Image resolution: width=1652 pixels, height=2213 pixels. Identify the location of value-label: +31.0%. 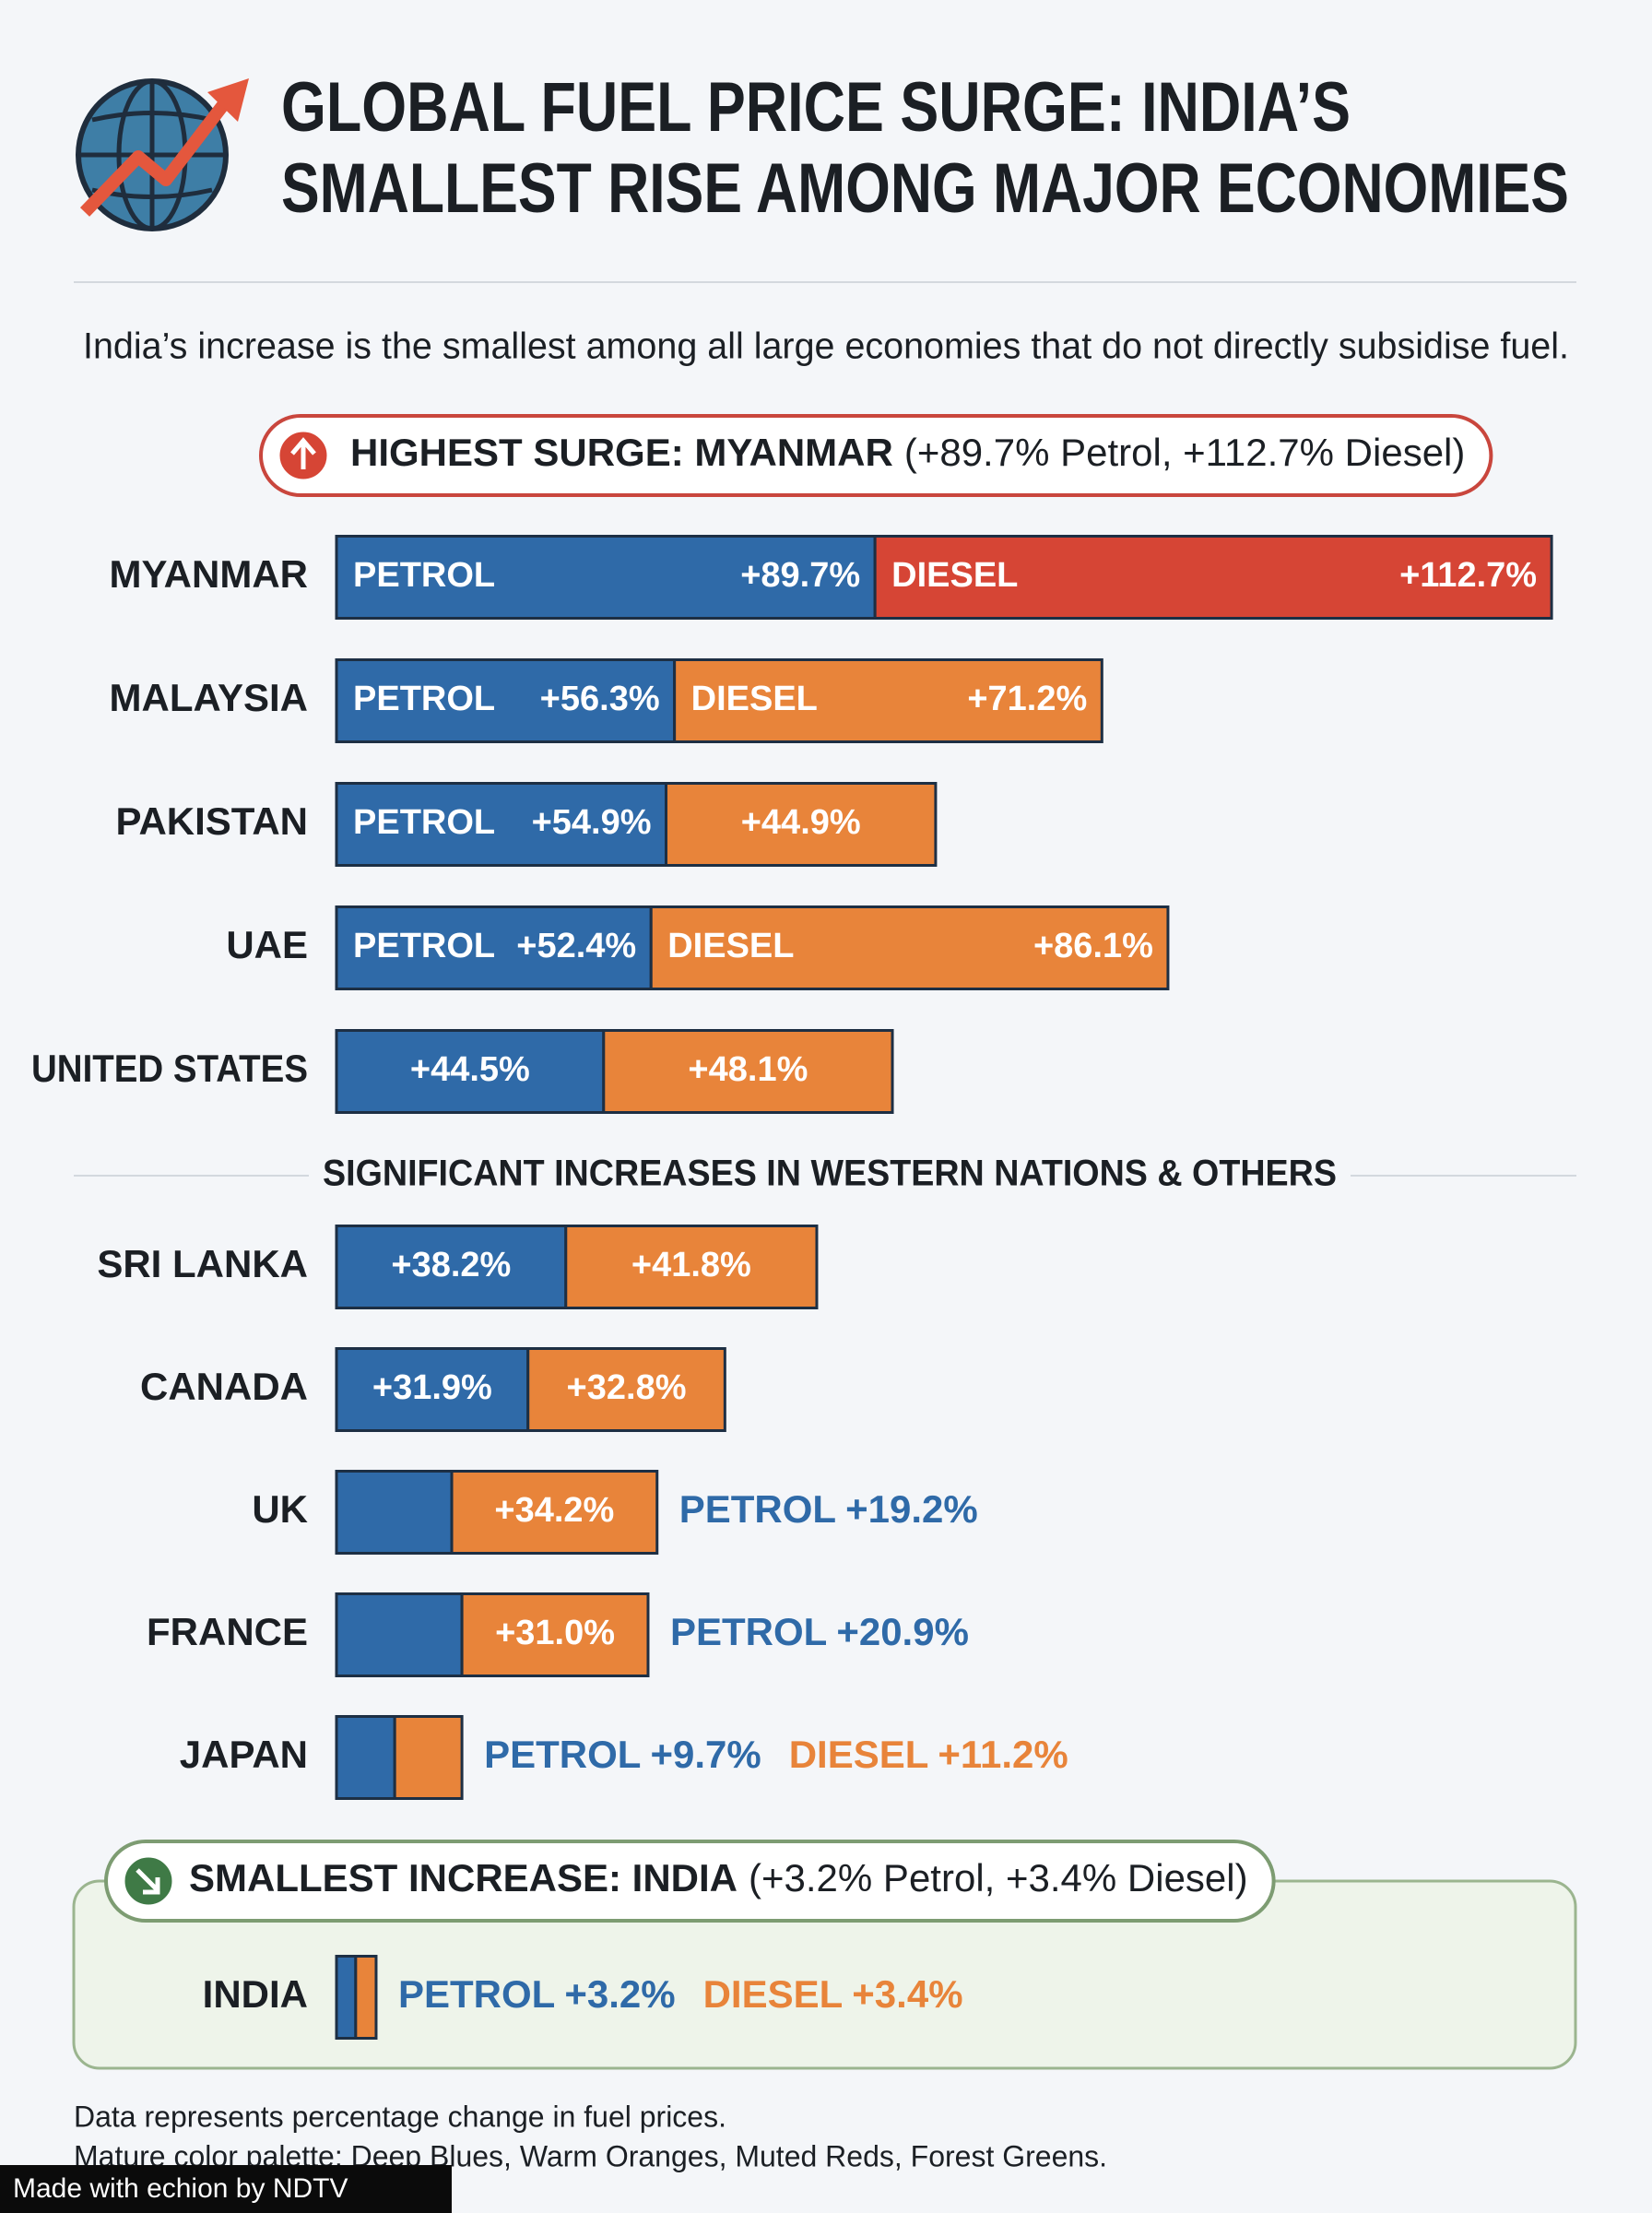
(555, 1633).